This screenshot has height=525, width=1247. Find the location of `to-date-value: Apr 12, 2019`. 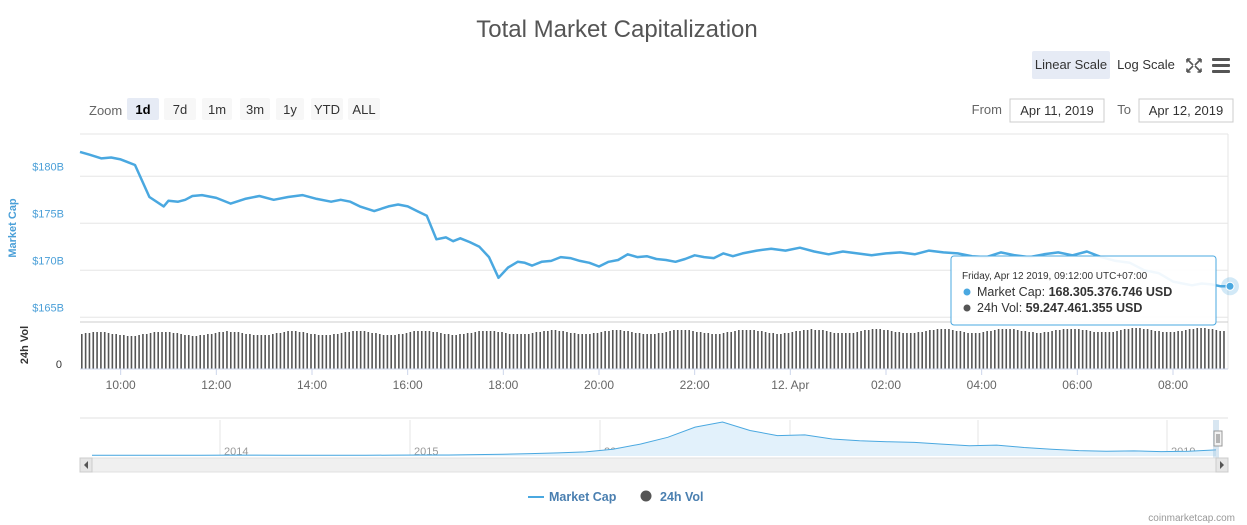

to-date-value: Apr 12, 2019 is located at coordinates (1186, 110).